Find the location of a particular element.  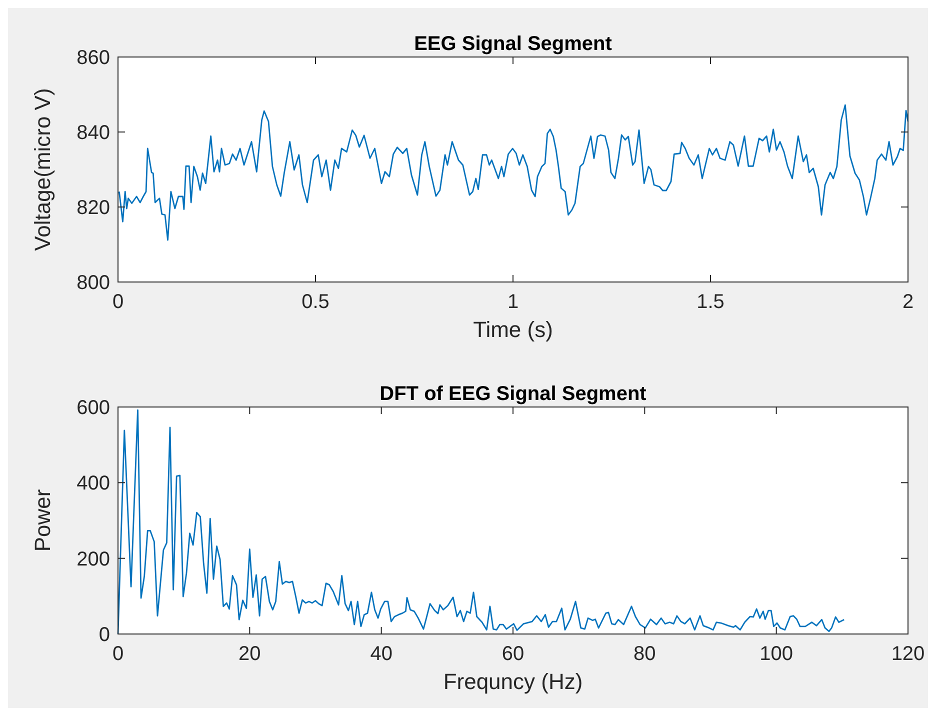

chart-title: EEG Signal Segment is located at coordinates (513, 44).